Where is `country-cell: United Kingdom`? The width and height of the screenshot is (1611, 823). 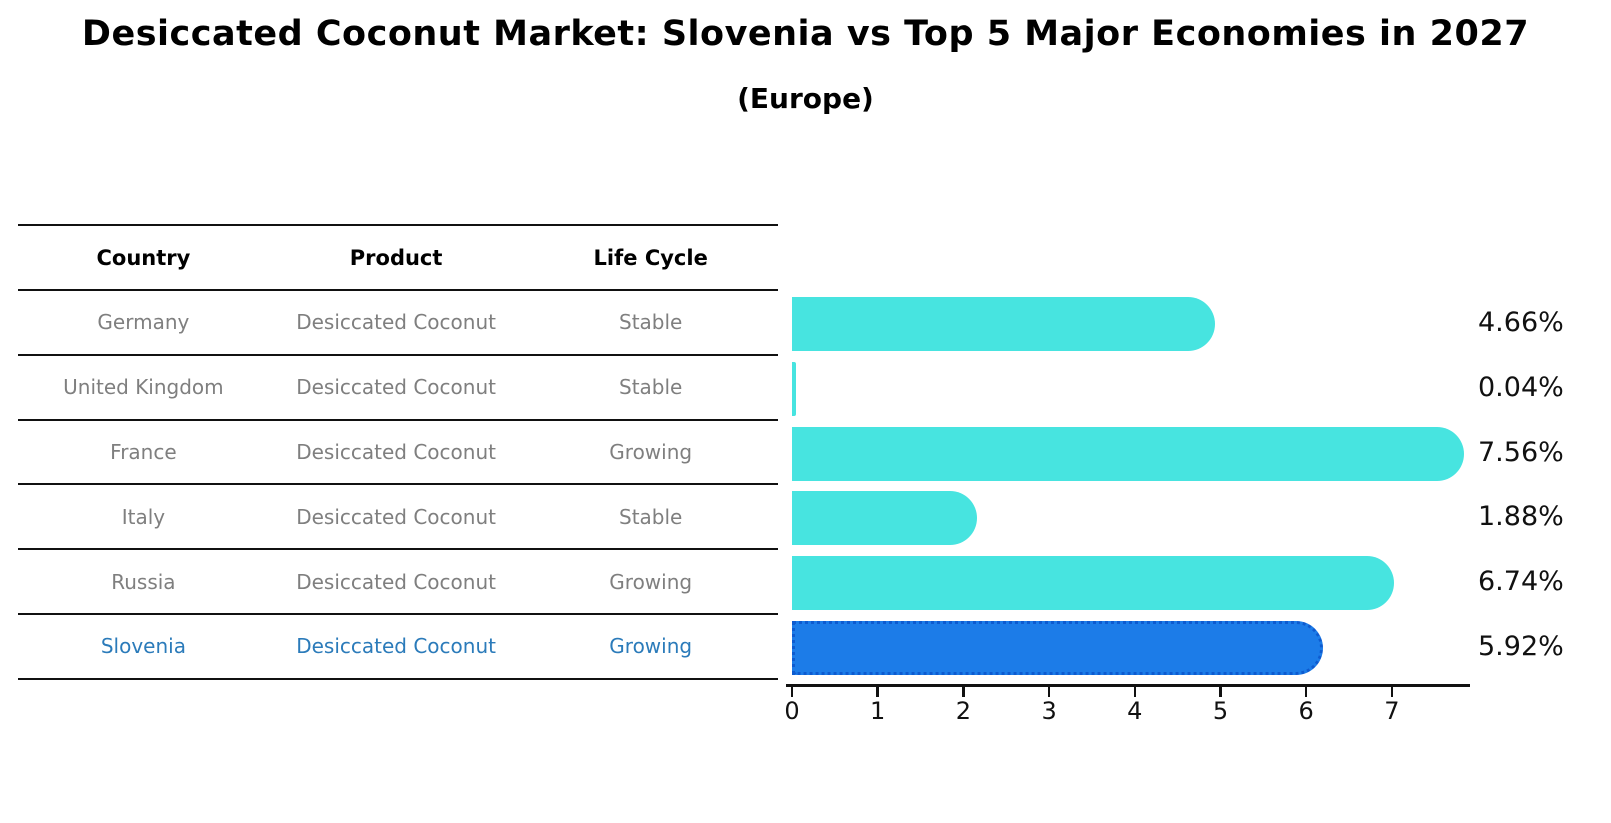 country-cell: United Kingdom is located at coordinates (143, 387).